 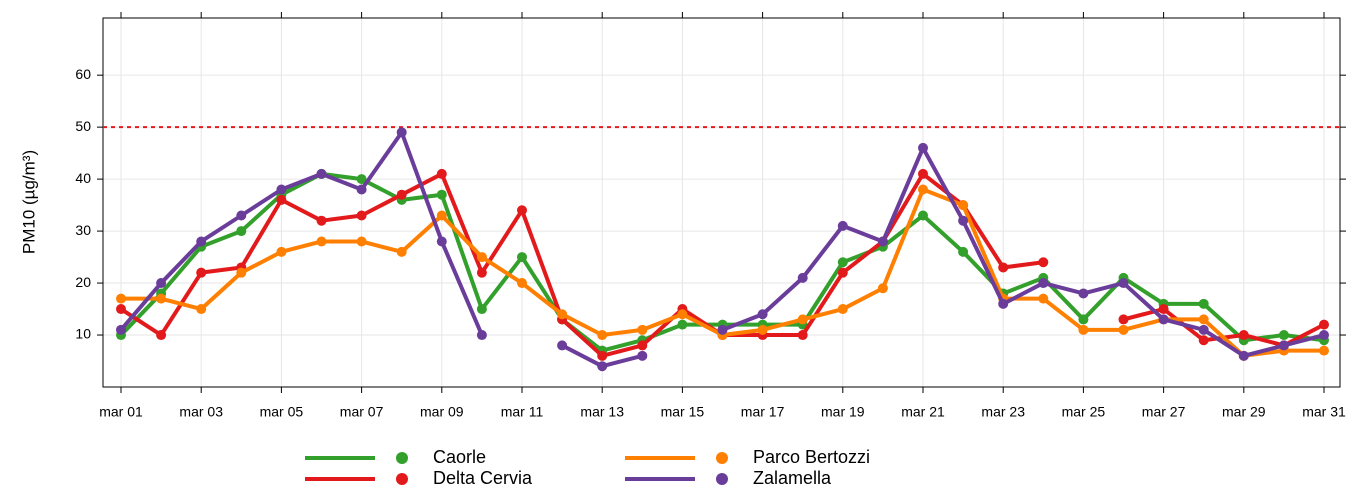 What do you see at coordinates (83, 178) in the screenshot?
I see `y-tick-label: 40` at bounding box center [83, 178].